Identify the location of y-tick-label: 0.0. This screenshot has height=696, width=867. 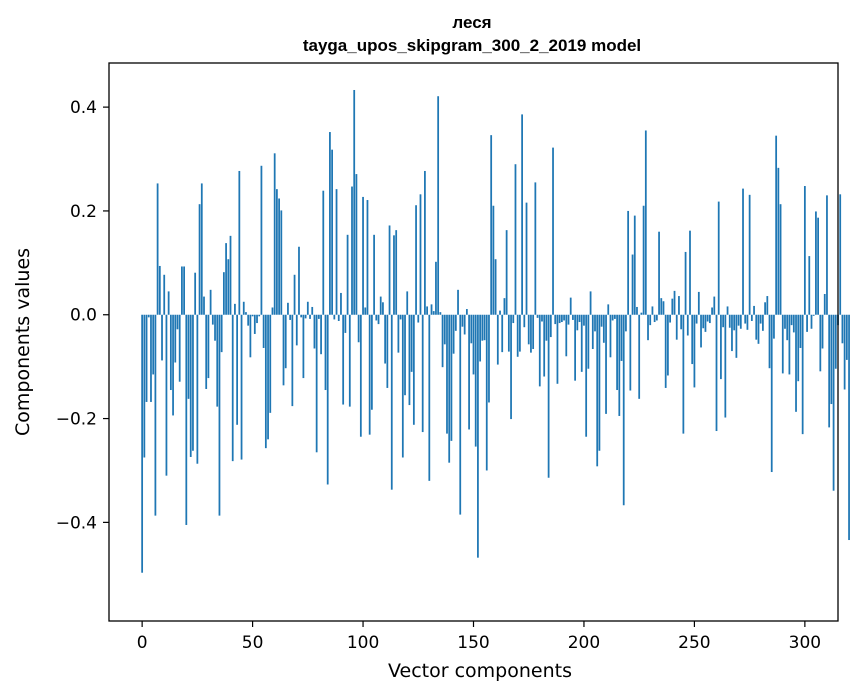
(83, 316).